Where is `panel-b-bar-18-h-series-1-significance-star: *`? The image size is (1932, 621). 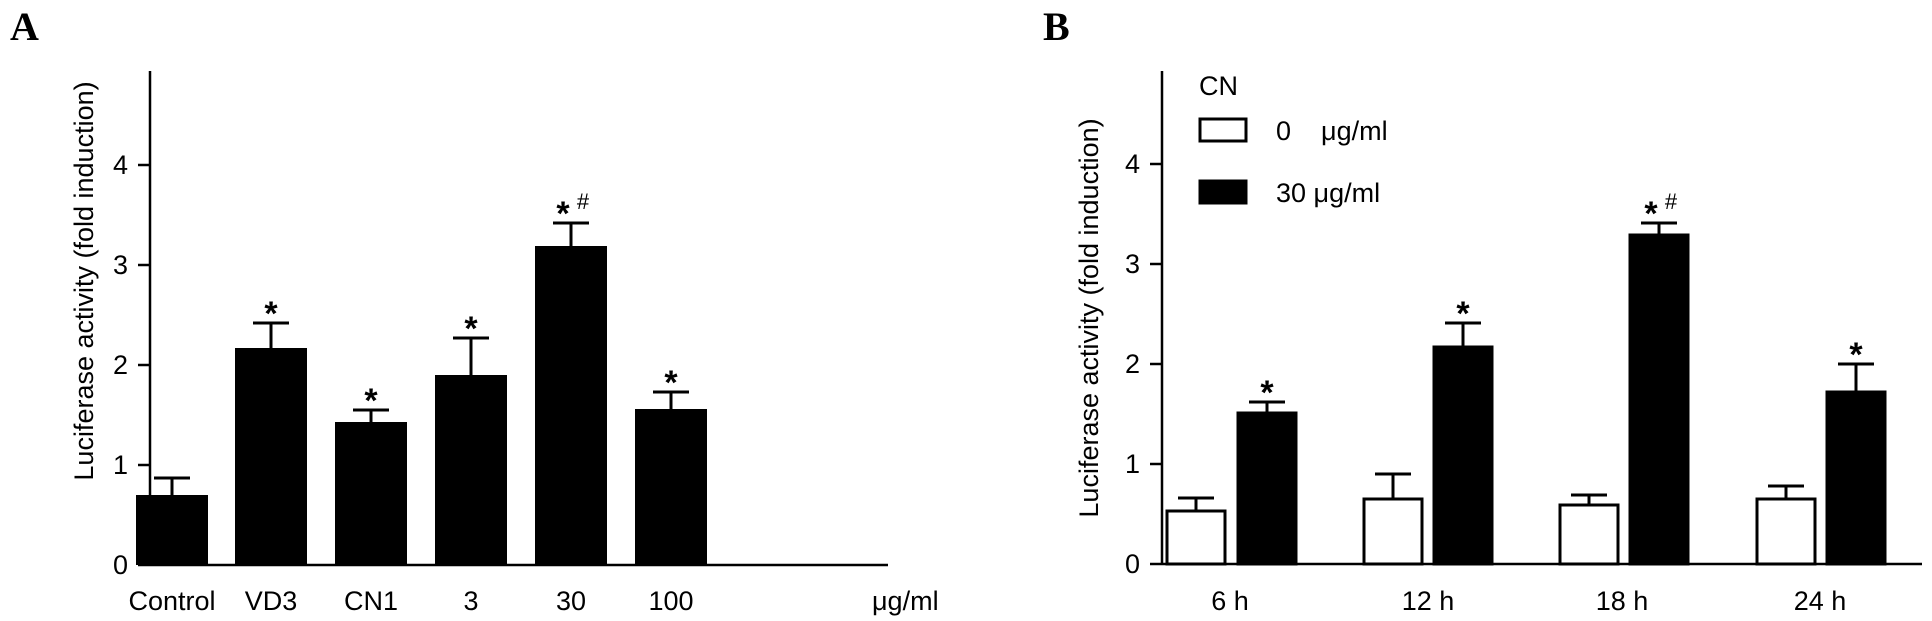 panel-b-bar-18-h-series-1-significance-star: * is located at coordinates (1651, 214).